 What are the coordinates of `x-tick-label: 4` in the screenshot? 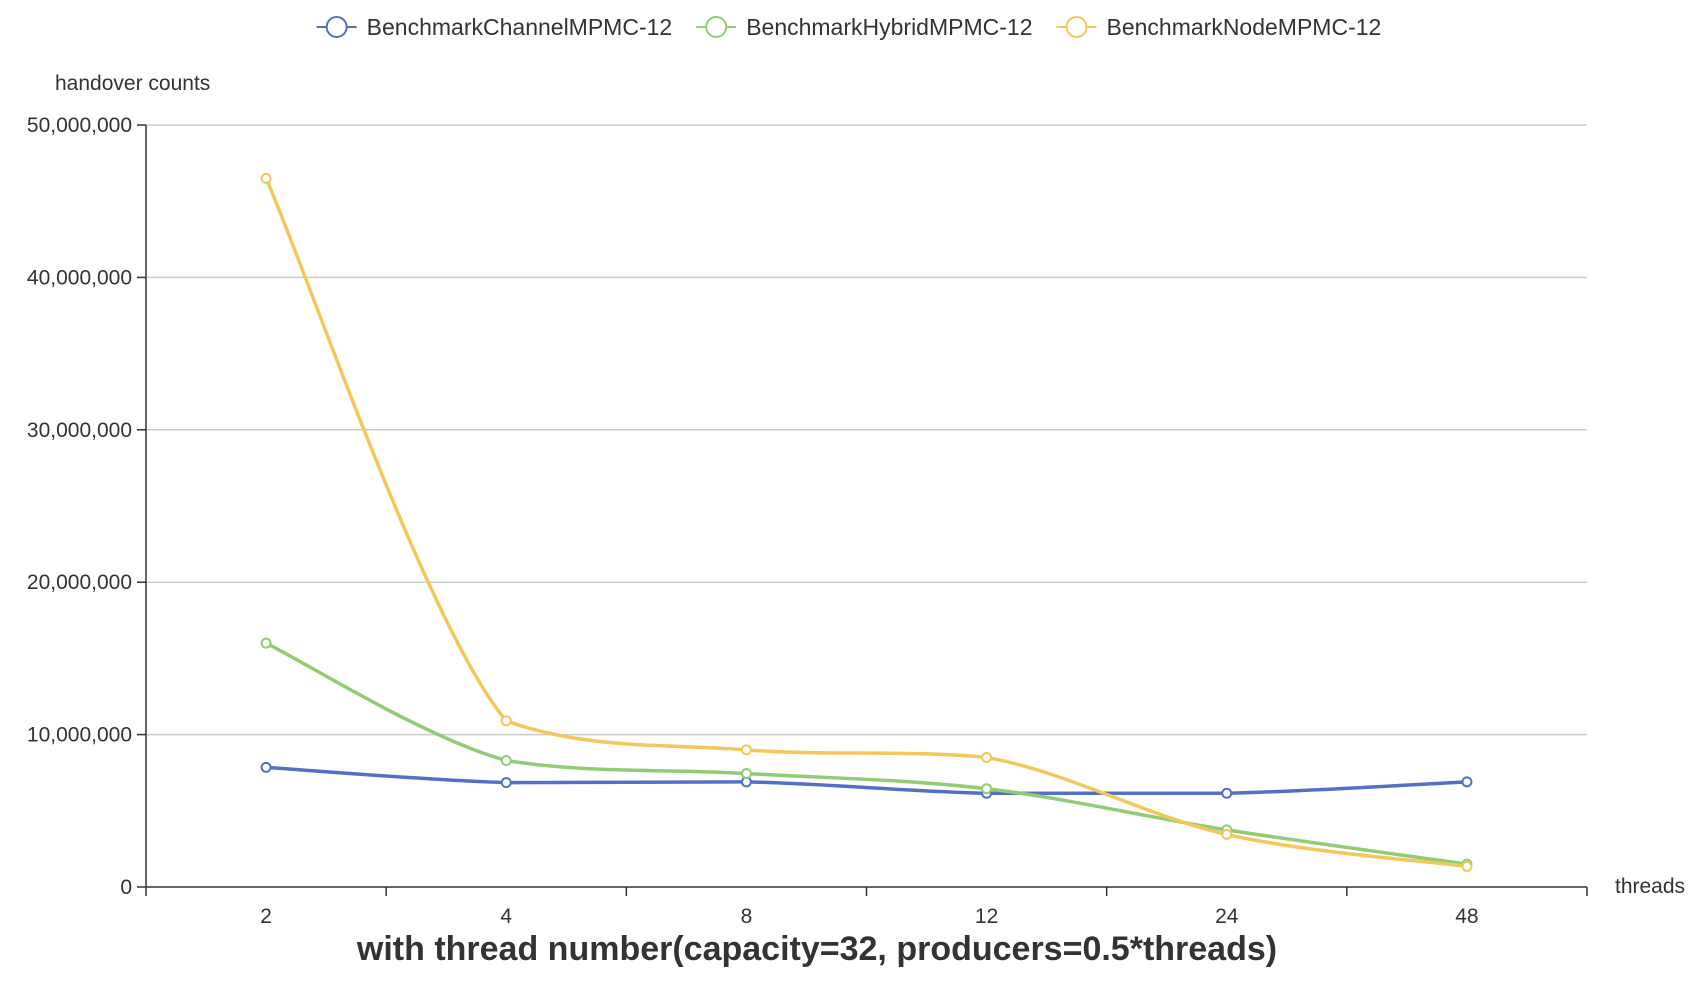 It's located at (506, 916).